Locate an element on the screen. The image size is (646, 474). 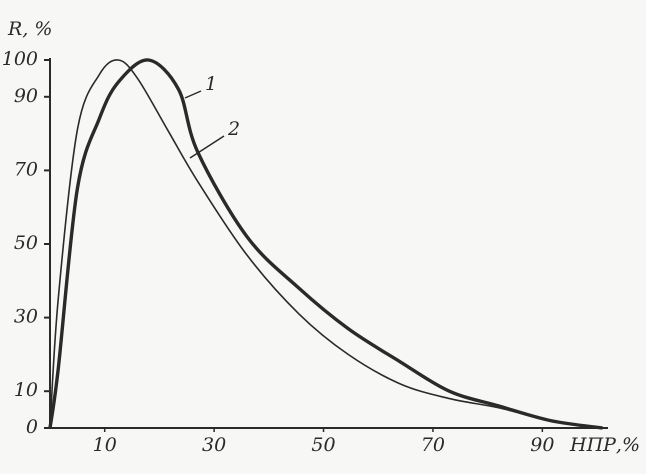
x-axis-label: НПР,% is located at coordinates (604, 445).